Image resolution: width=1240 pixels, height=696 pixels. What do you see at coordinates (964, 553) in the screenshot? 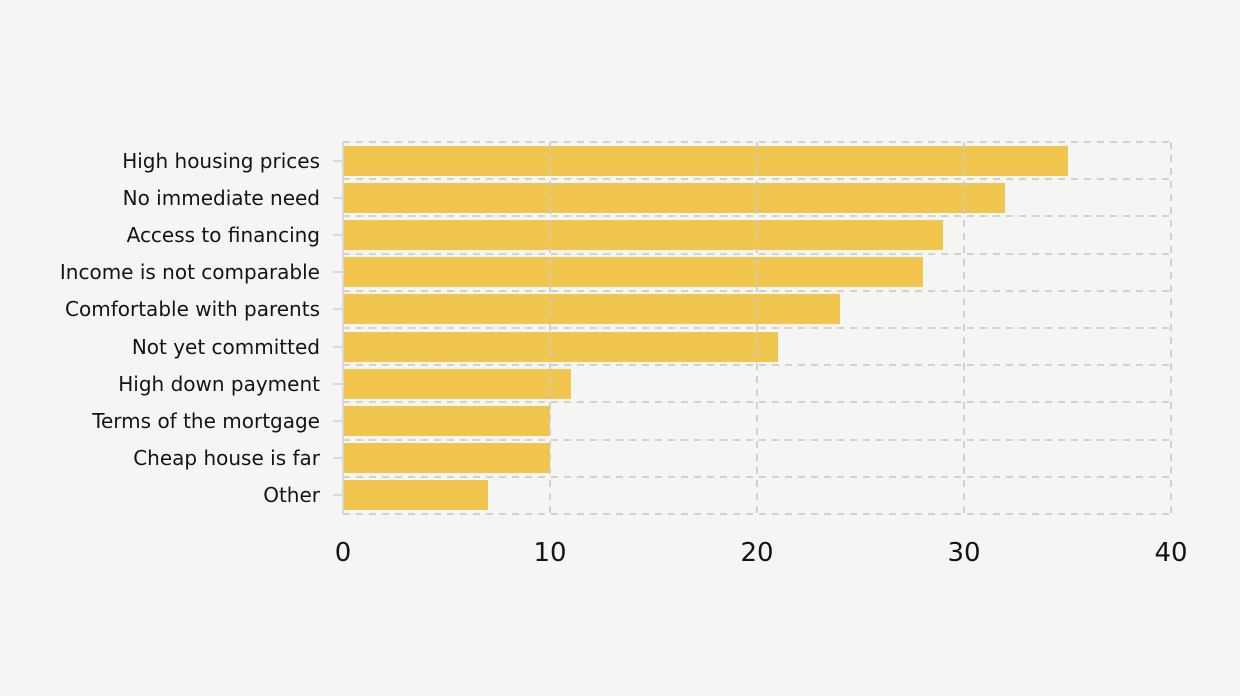
I see `x-tick-label: 30` at bounding box center [964, 553].